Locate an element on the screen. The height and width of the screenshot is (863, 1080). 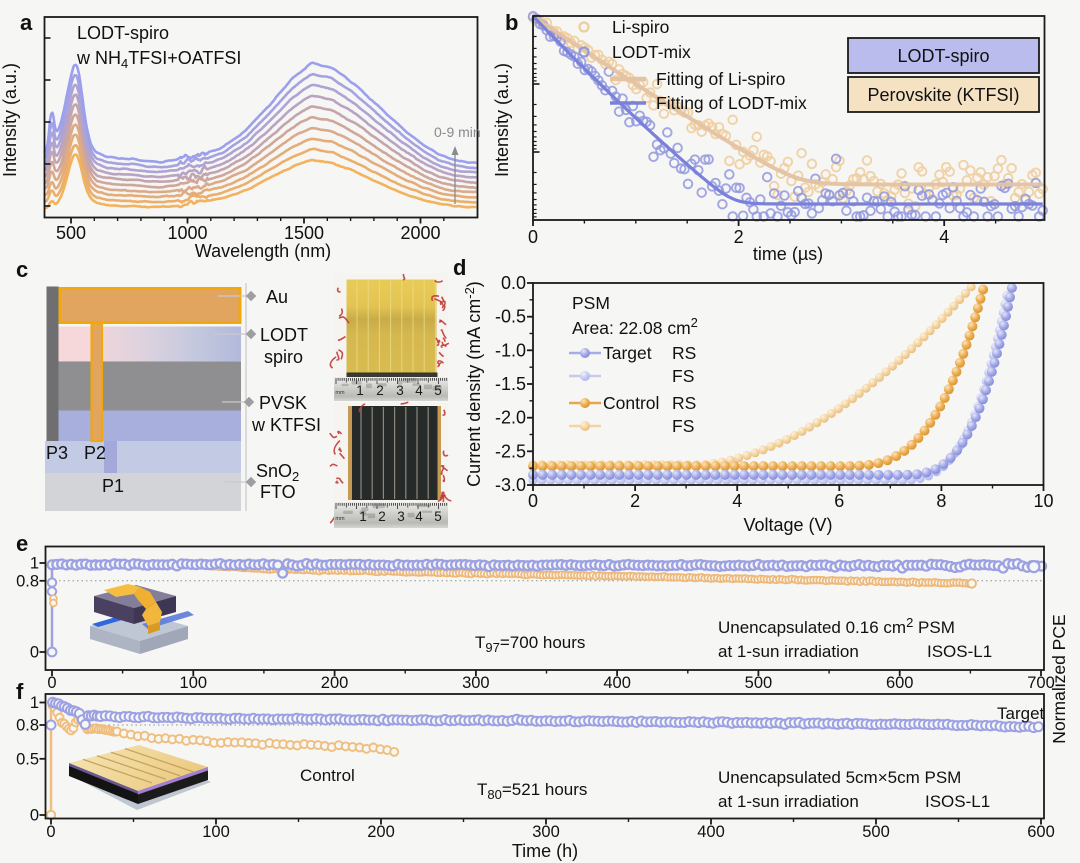
svg-text: RS is located at coordinates (684, 403).